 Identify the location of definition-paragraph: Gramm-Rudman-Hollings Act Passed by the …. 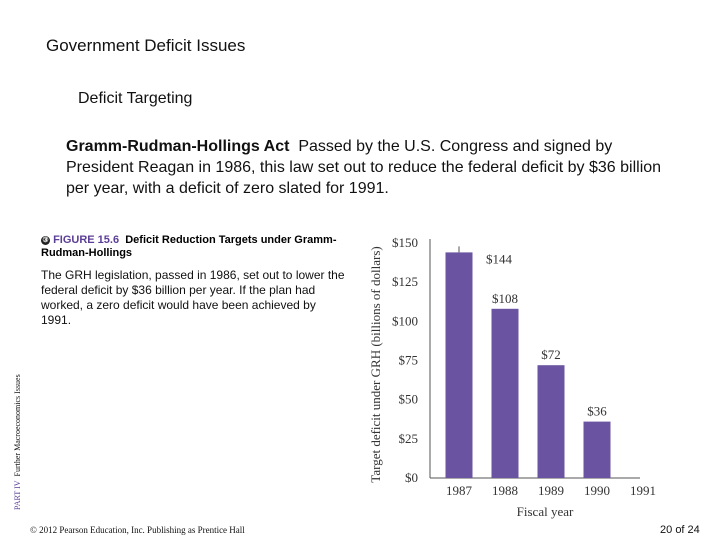
(366, 167).